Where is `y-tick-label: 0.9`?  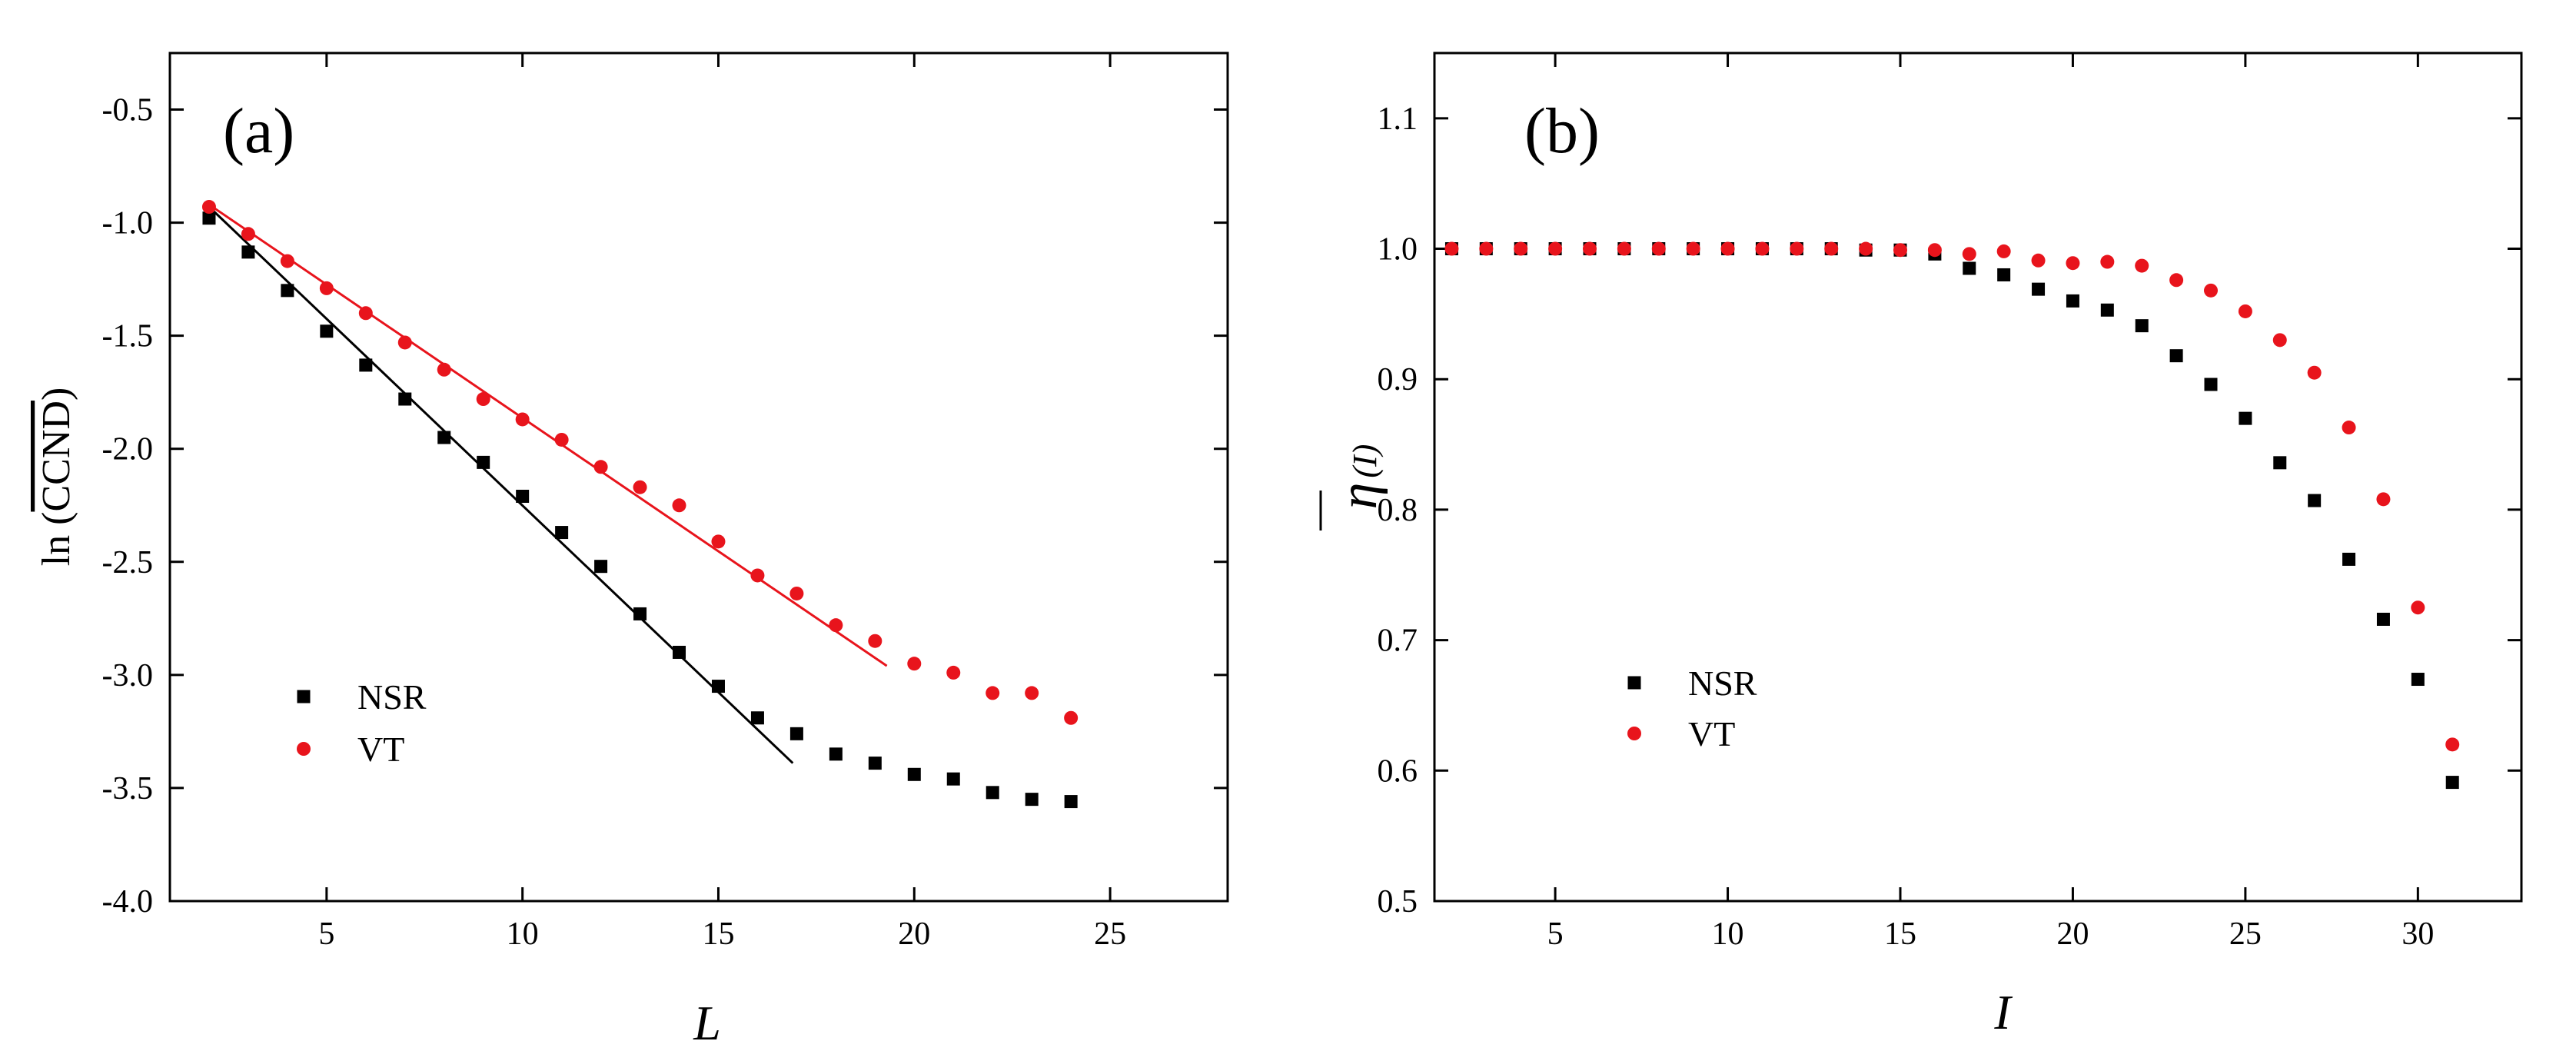 y-tick-label: 0.9 is located at coordinates (1398, 380).